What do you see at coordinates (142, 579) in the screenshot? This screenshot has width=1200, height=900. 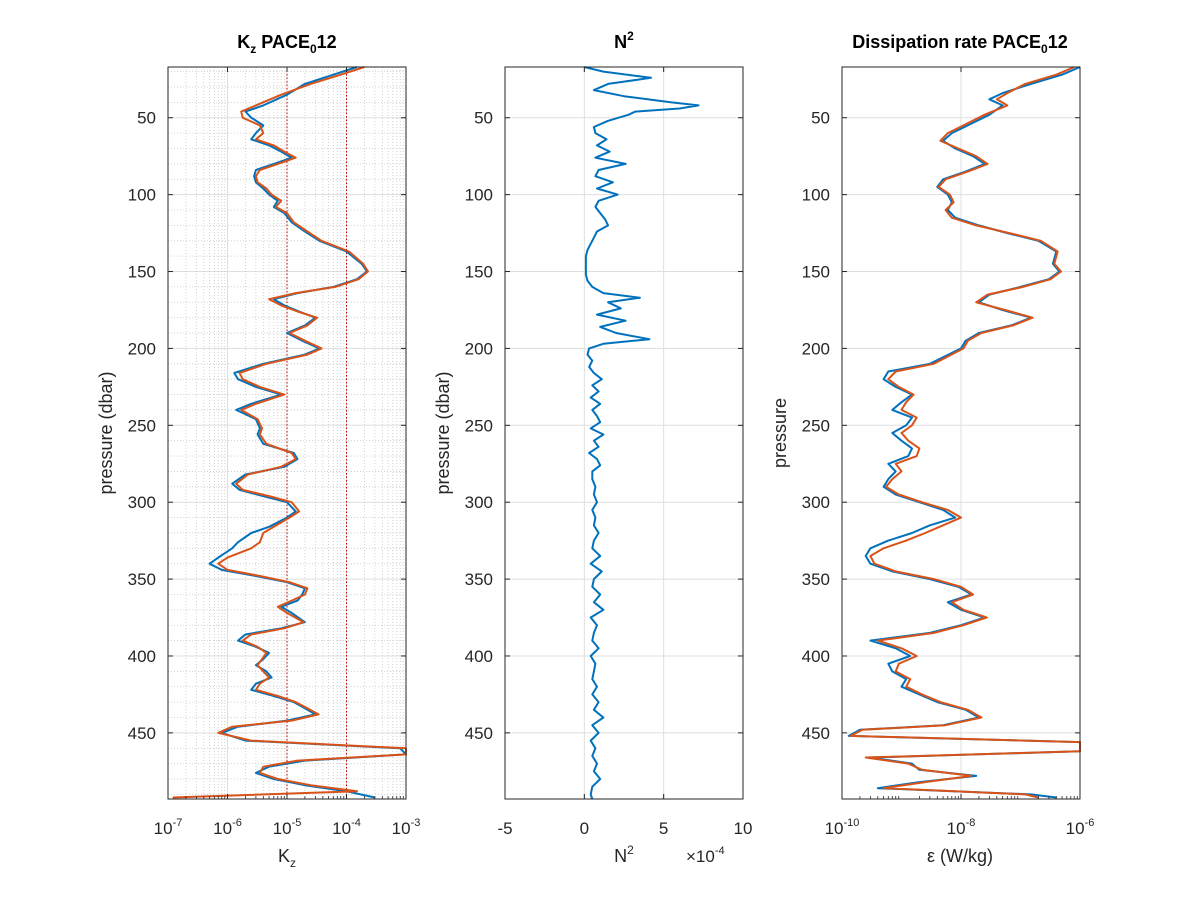 I see `kz-ytick-label: 350` at bounding box center [142, 579].